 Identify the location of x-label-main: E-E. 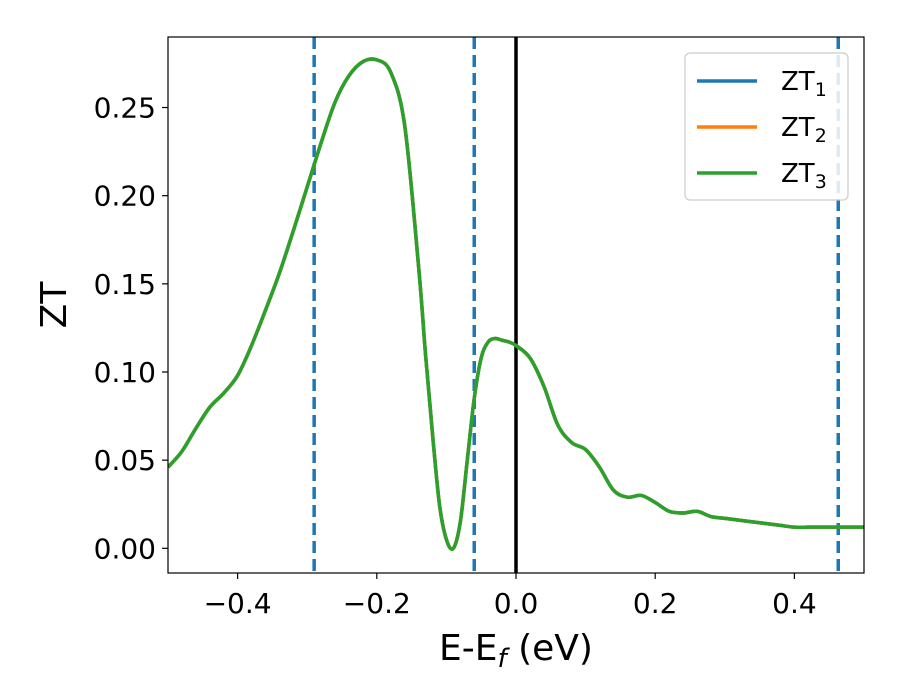
(468, 648).